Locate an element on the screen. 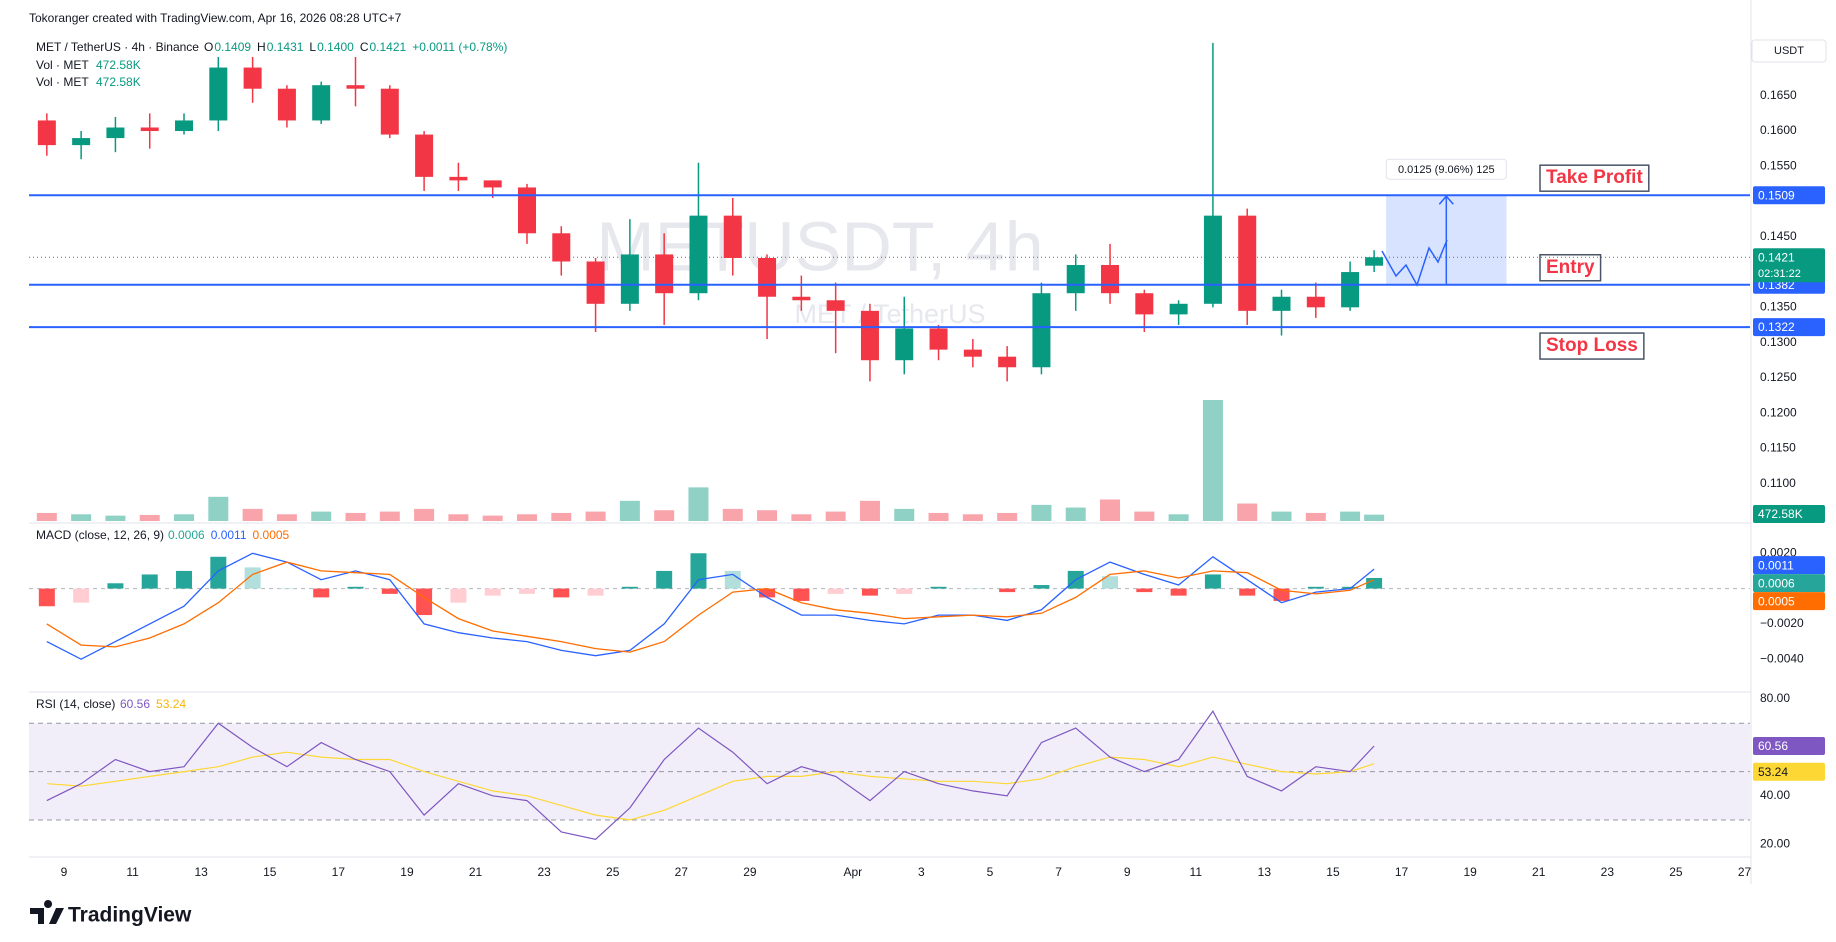 The image size is (1836, 942). ohlc-value: 0.1409 is located at coordinates (232, 47).